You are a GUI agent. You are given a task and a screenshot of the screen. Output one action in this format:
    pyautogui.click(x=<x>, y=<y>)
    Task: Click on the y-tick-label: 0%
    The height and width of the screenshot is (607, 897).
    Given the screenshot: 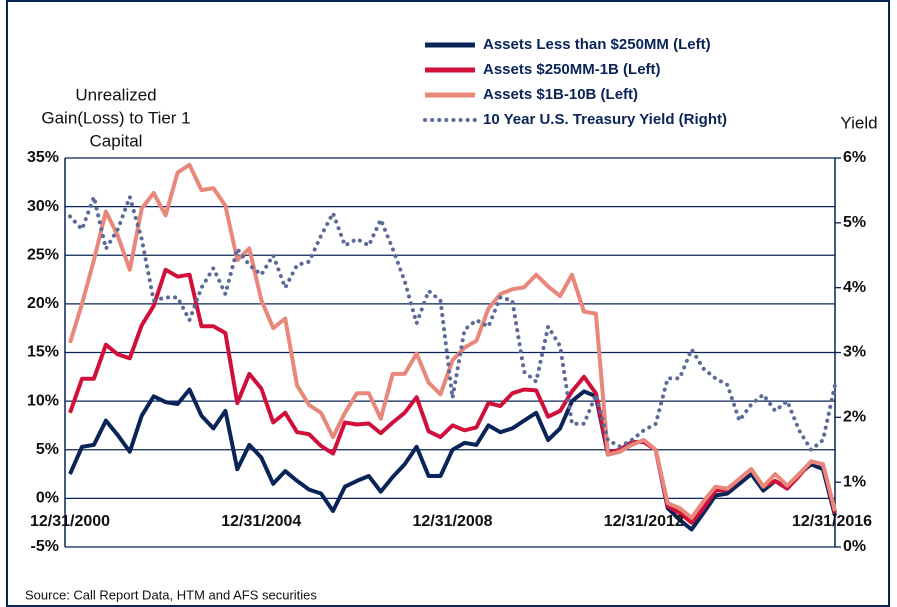 What is the action you would take?
    pyautogui.click(x=47, y=498)
    